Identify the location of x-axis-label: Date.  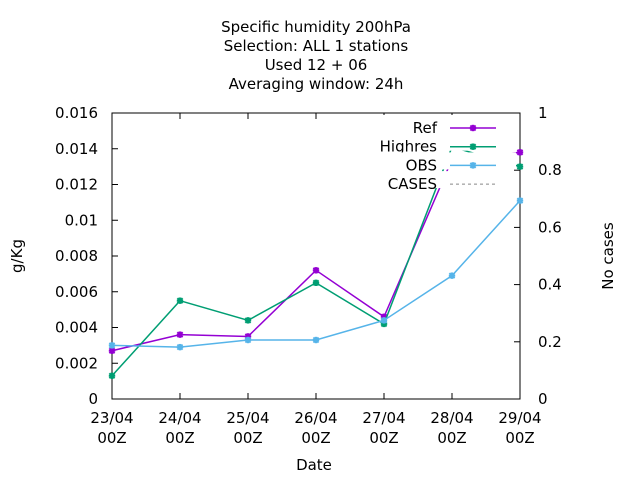
(314, 465).